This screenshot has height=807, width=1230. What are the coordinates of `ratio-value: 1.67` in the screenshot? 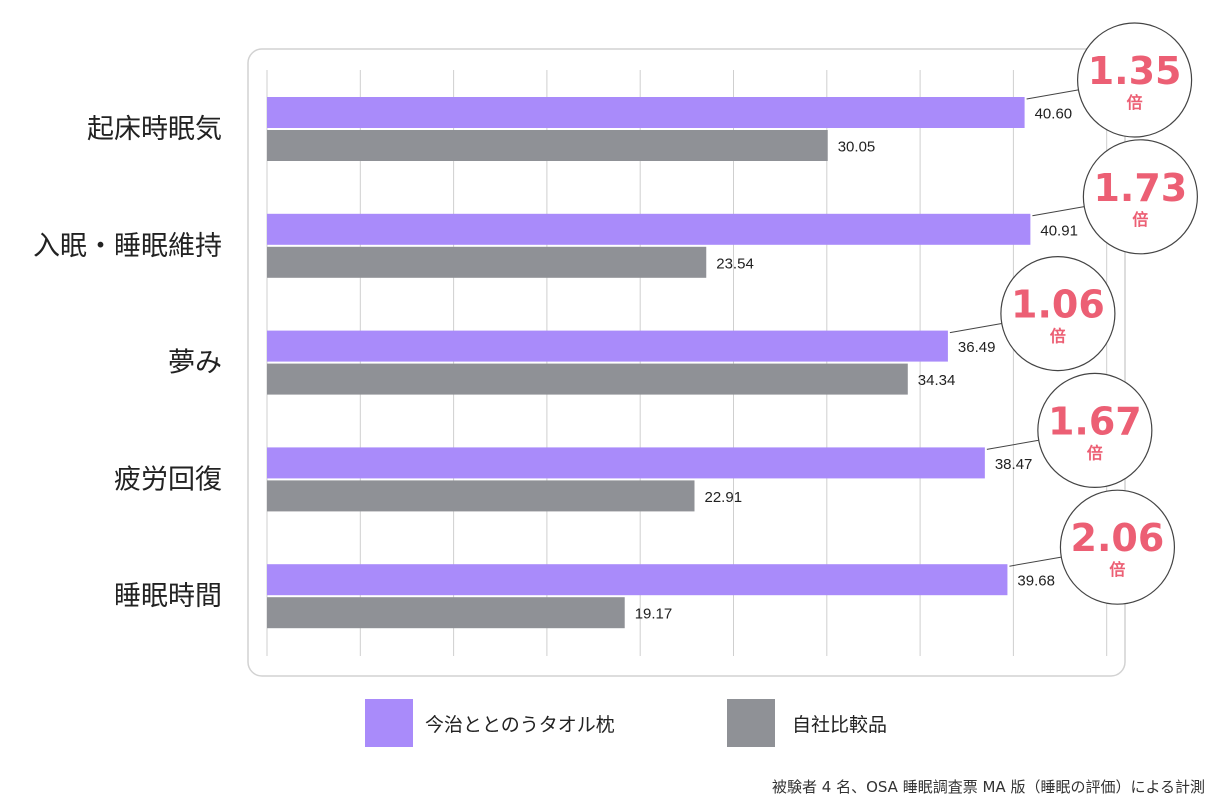 It's located at (1095, 421).